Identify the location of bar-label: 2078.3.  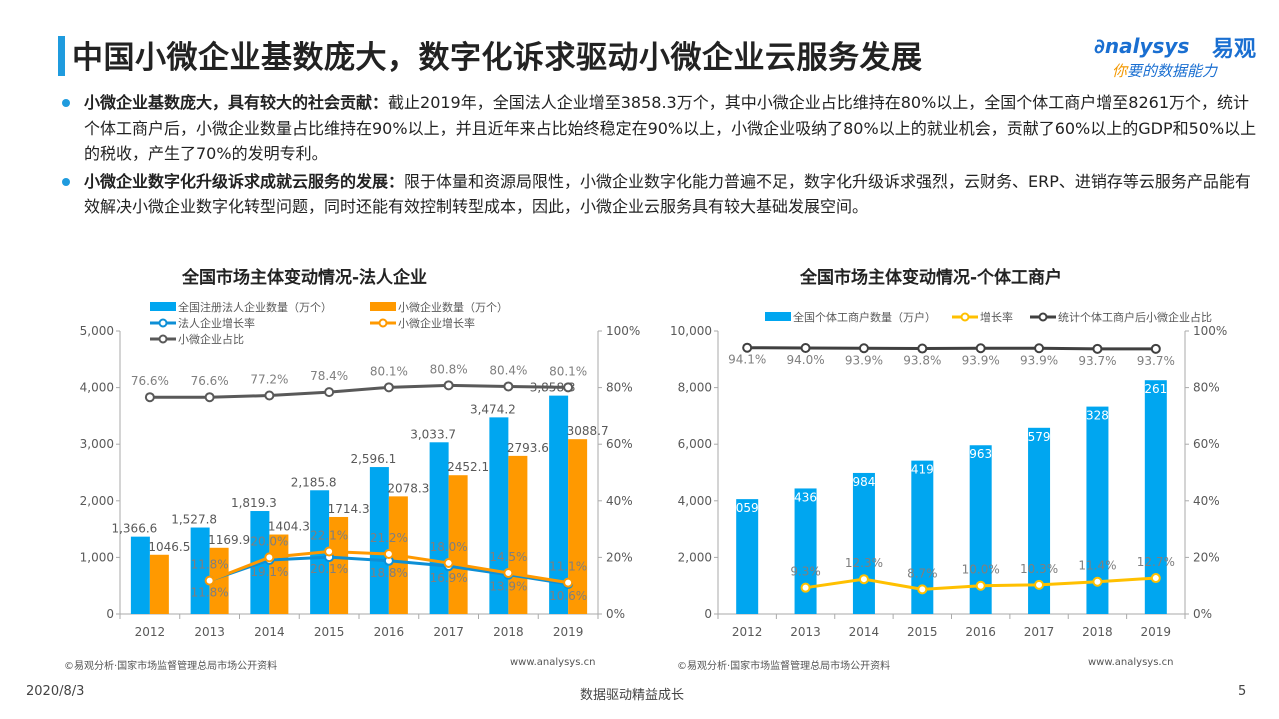
(408, 488).